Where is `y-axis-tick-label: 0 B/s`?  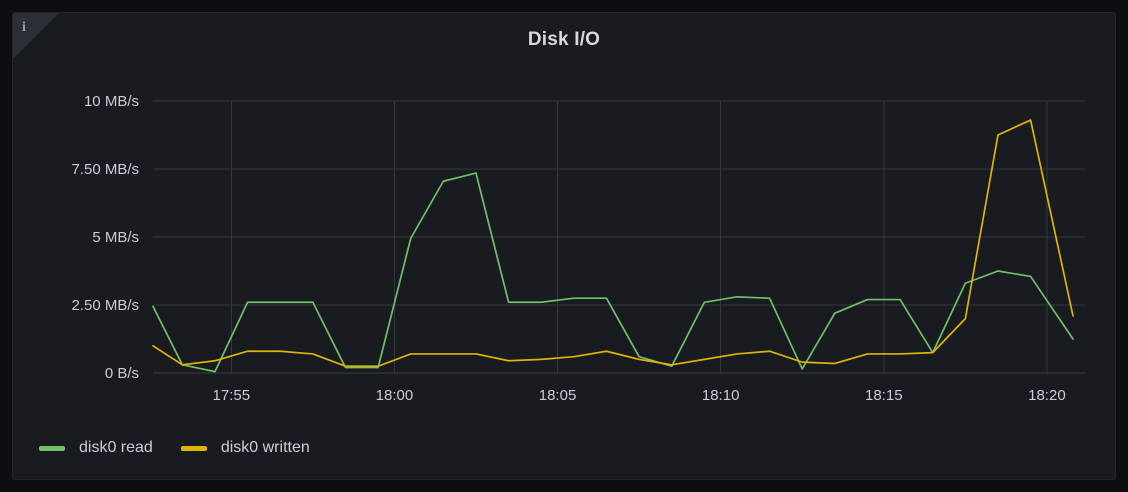
y-axis-tick-label: 0 B/s is located at coordinates (122, 373).